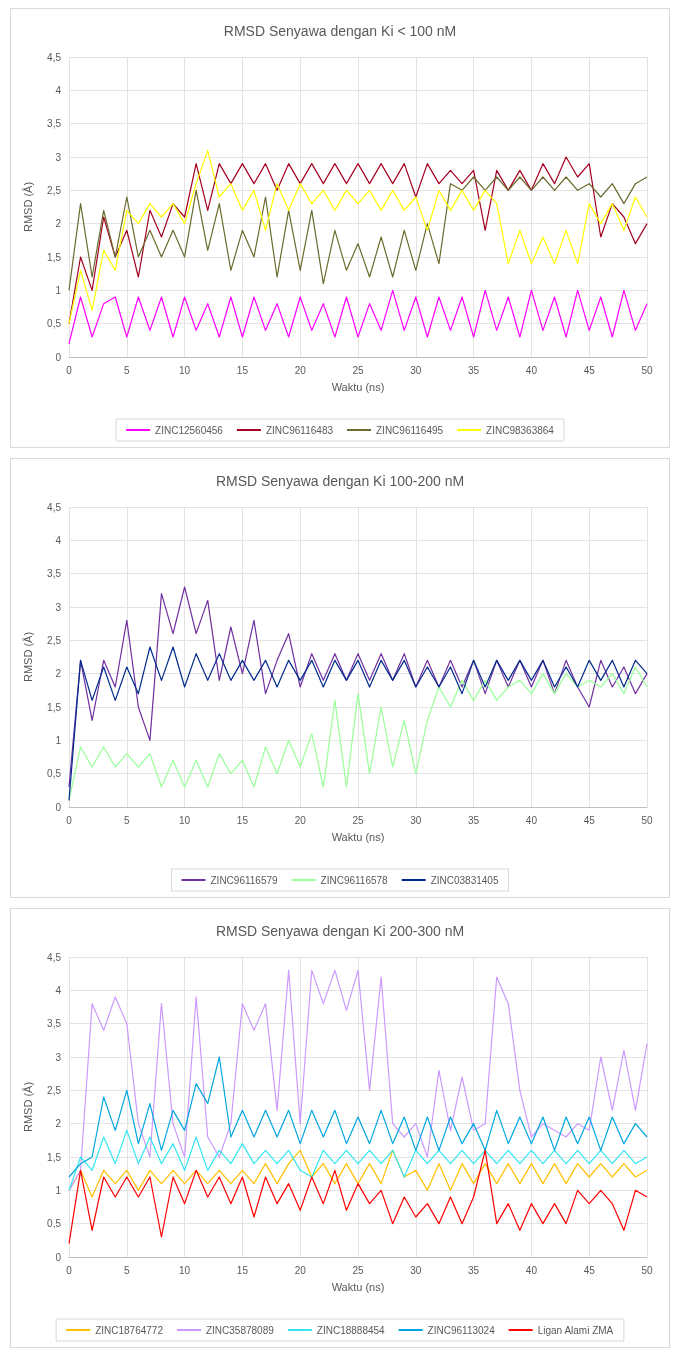 The width and height of the screenshot is (680, 1365). Describe the element at coordinates (464, 880) in the screenshot. I see `legend-label: ZINC03831405` at that location.